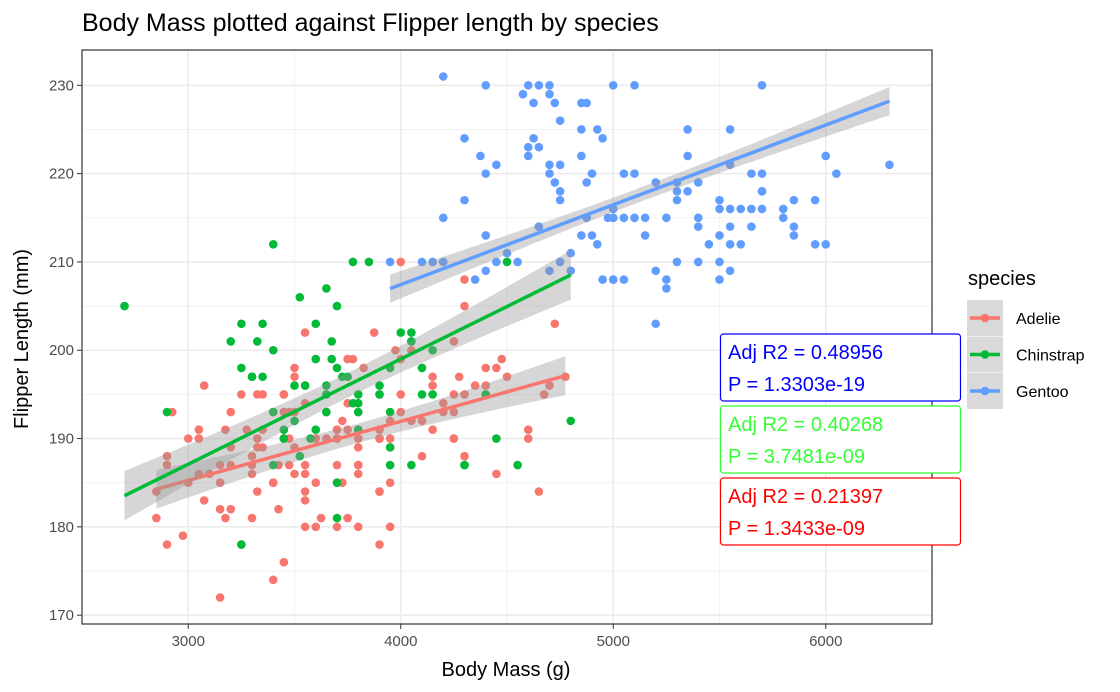 This screenshot has width=1120, height=692. I want to click on y-tick-label: 190, so click(61, 439).